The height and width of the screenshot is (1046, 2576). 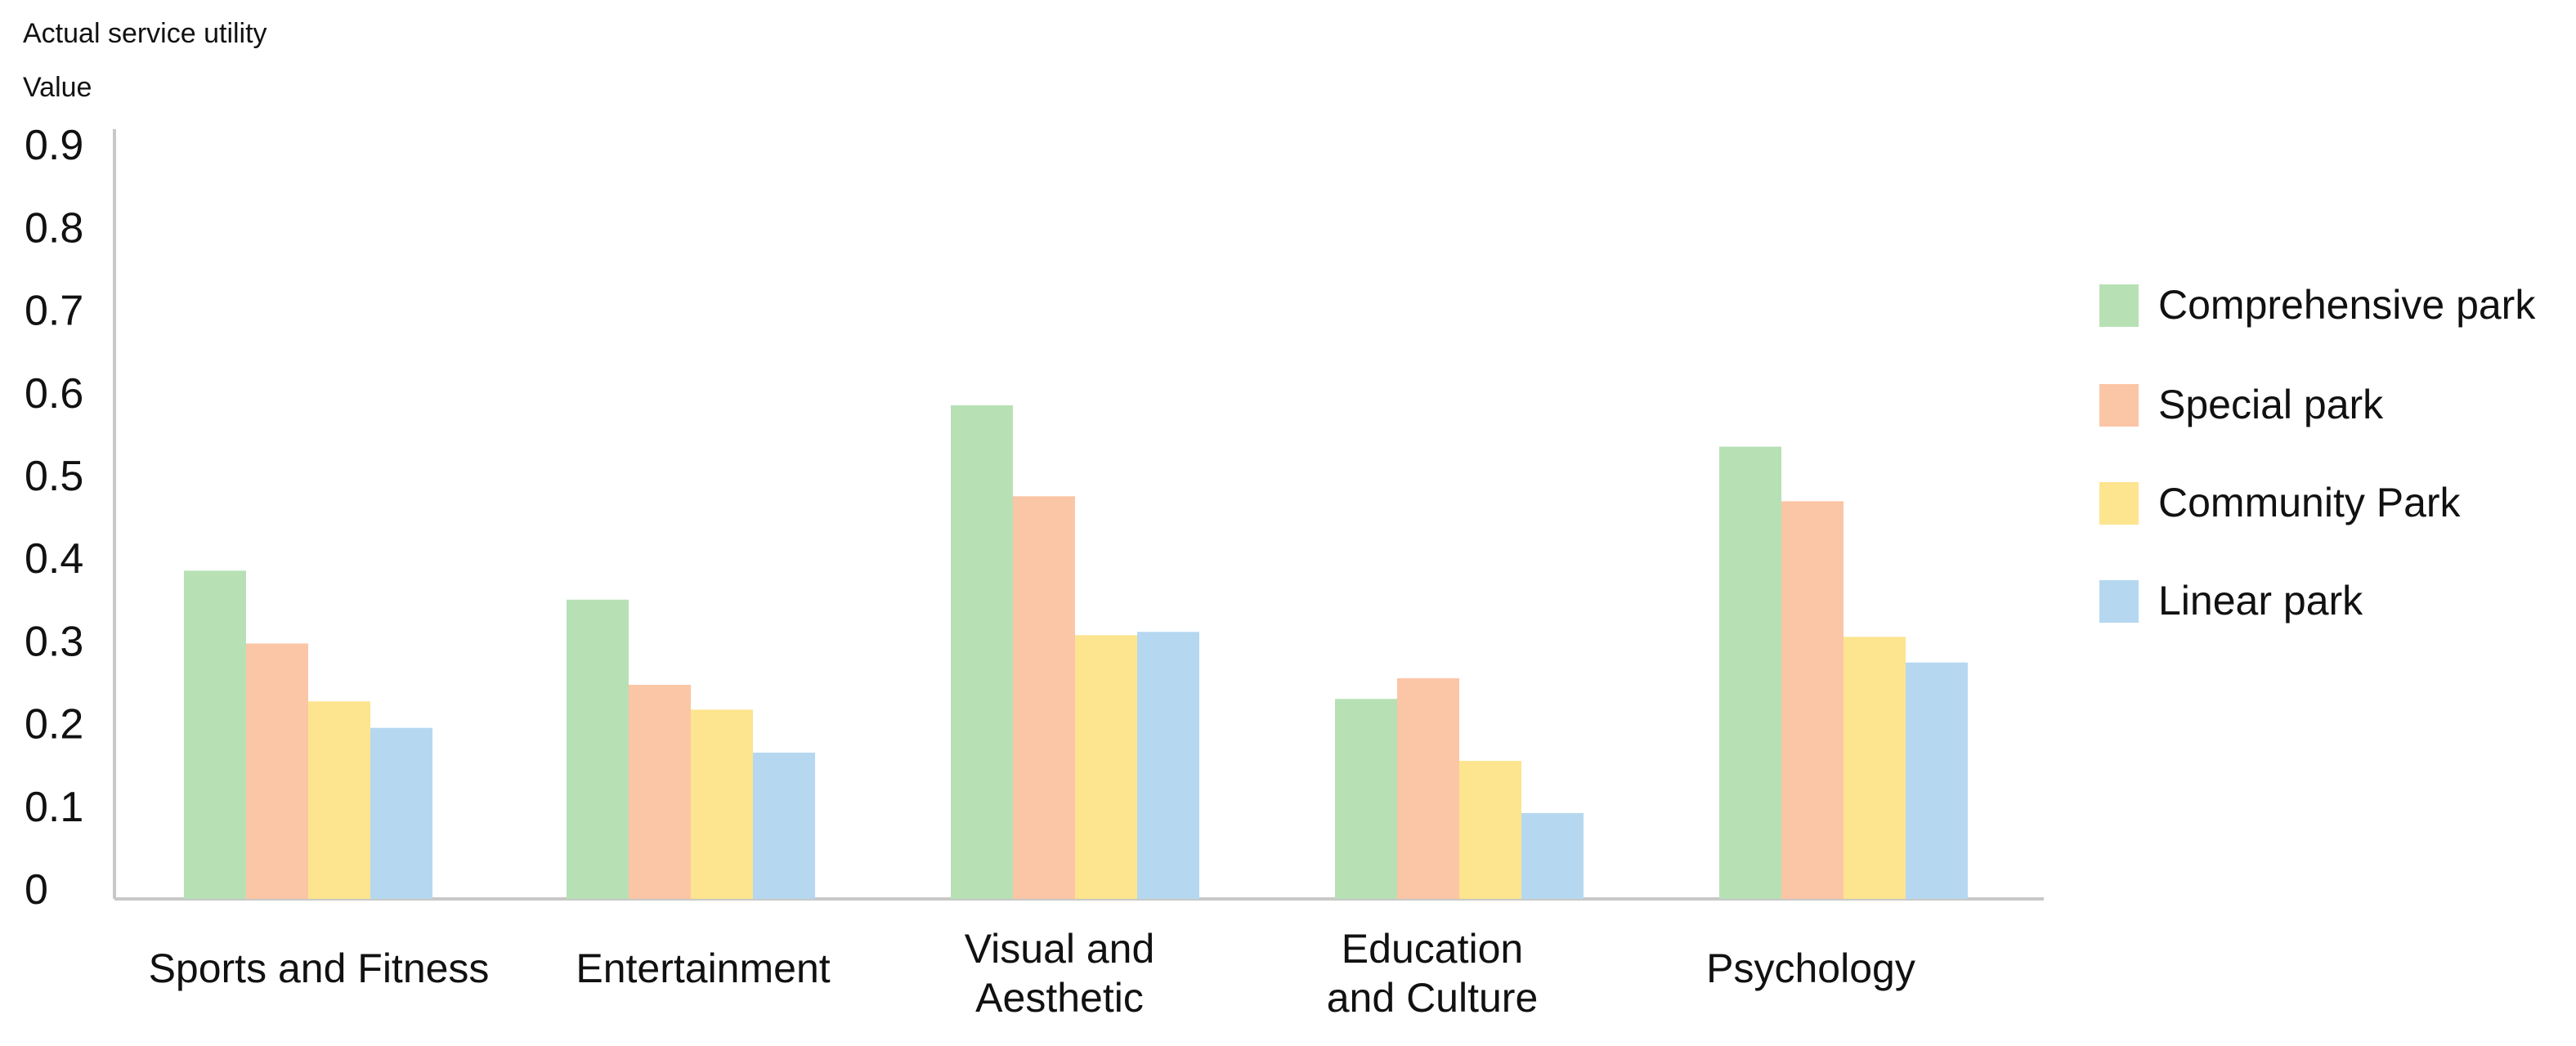 What do you see at coordinates (1937, 780) in the screenshot?
I see `bar: Linear park: 0.274` at bounding box center [1937, 780].